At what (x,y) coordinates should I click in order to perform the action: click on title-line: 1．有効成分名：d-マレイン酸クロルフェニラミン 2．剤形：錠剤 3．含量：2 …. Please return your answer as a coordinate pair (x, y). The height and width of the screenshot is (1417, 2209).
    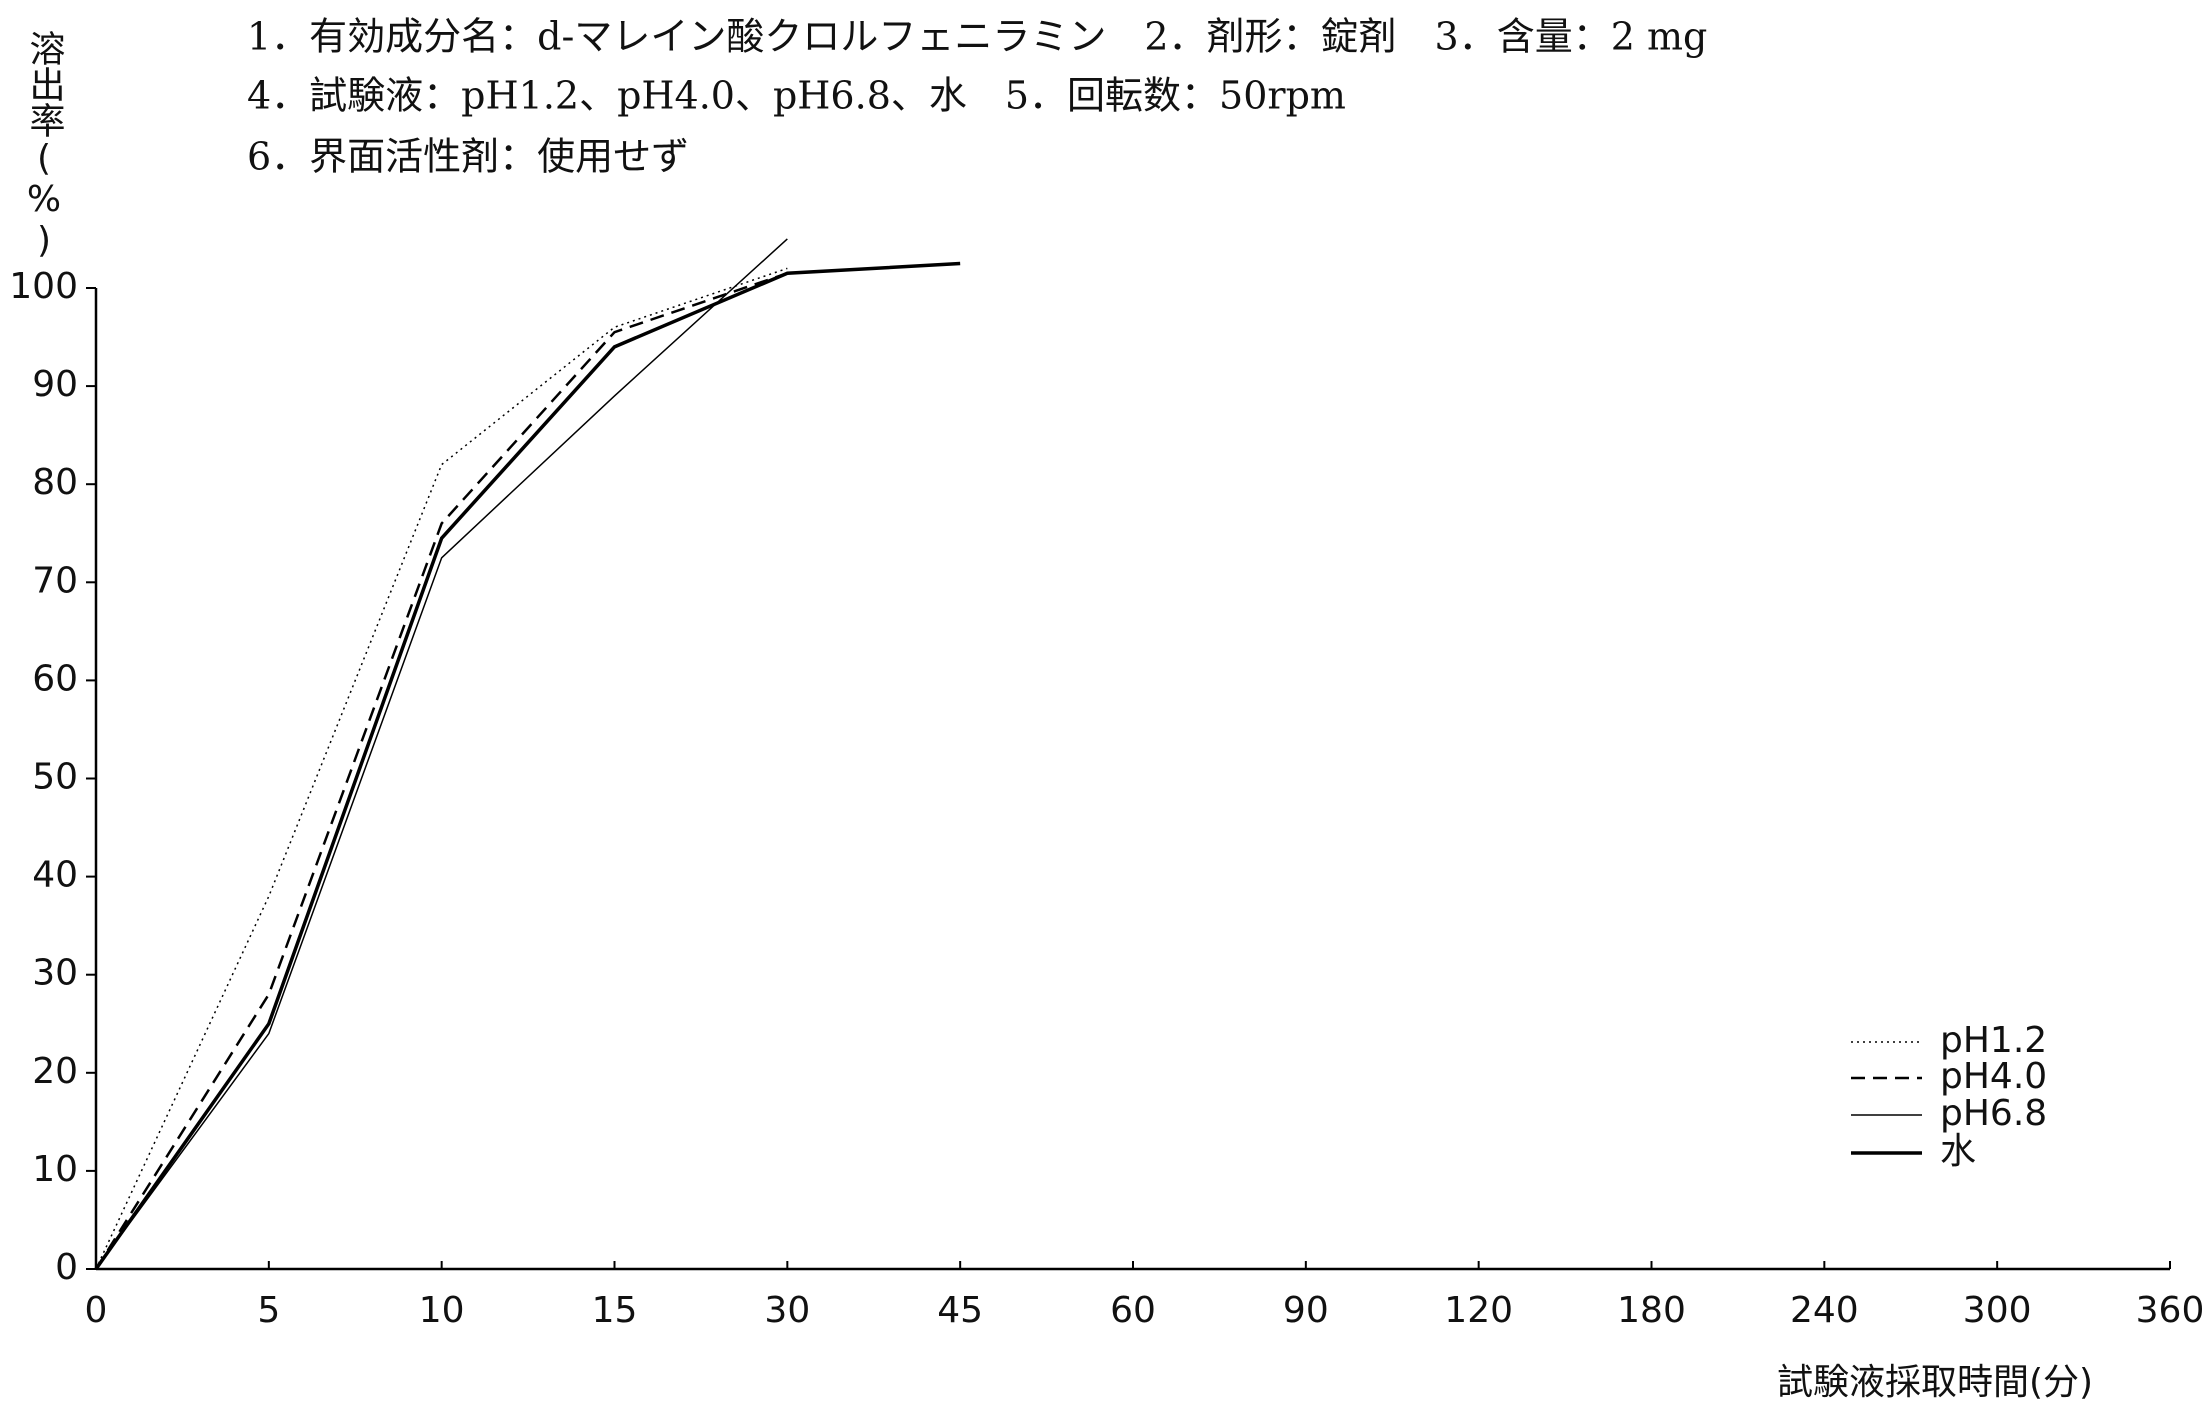
    Looking at the image, I should click on (977, 37).